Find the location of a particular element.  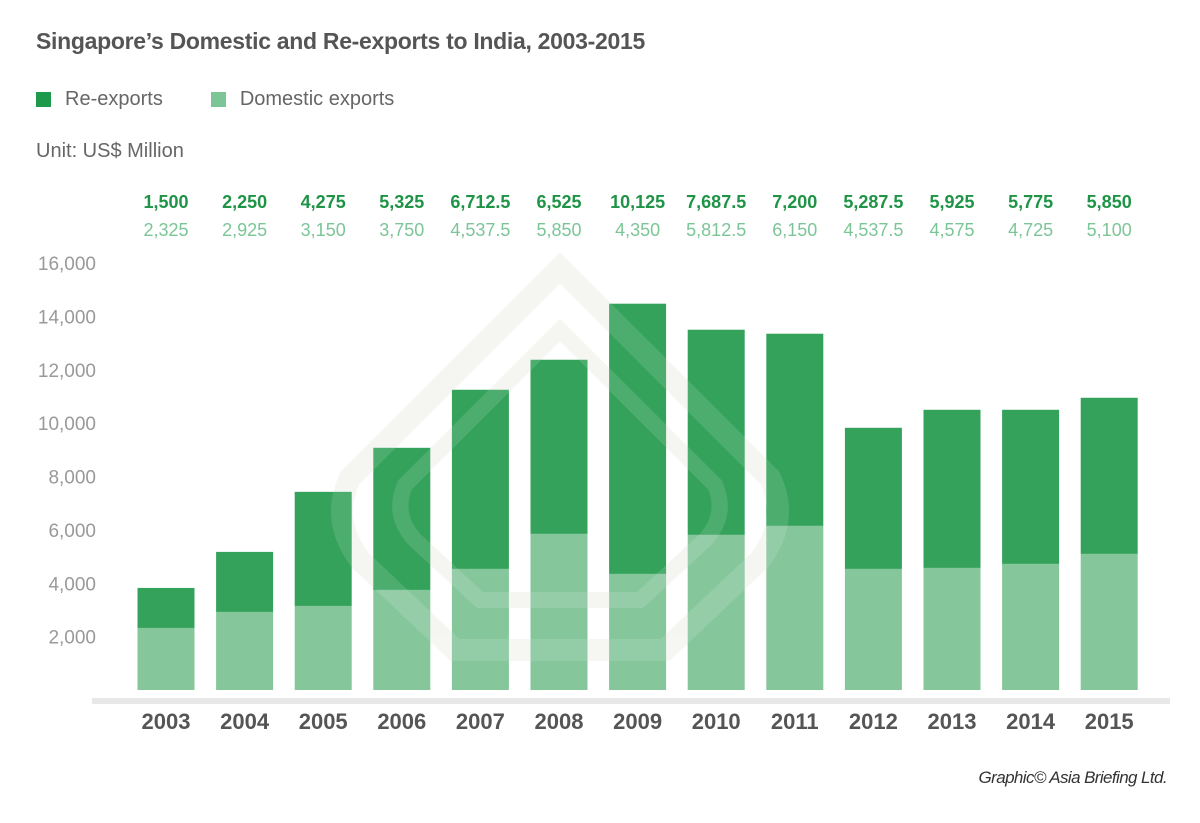

bar-domestic-2004 is located at coordinates (245, 650).